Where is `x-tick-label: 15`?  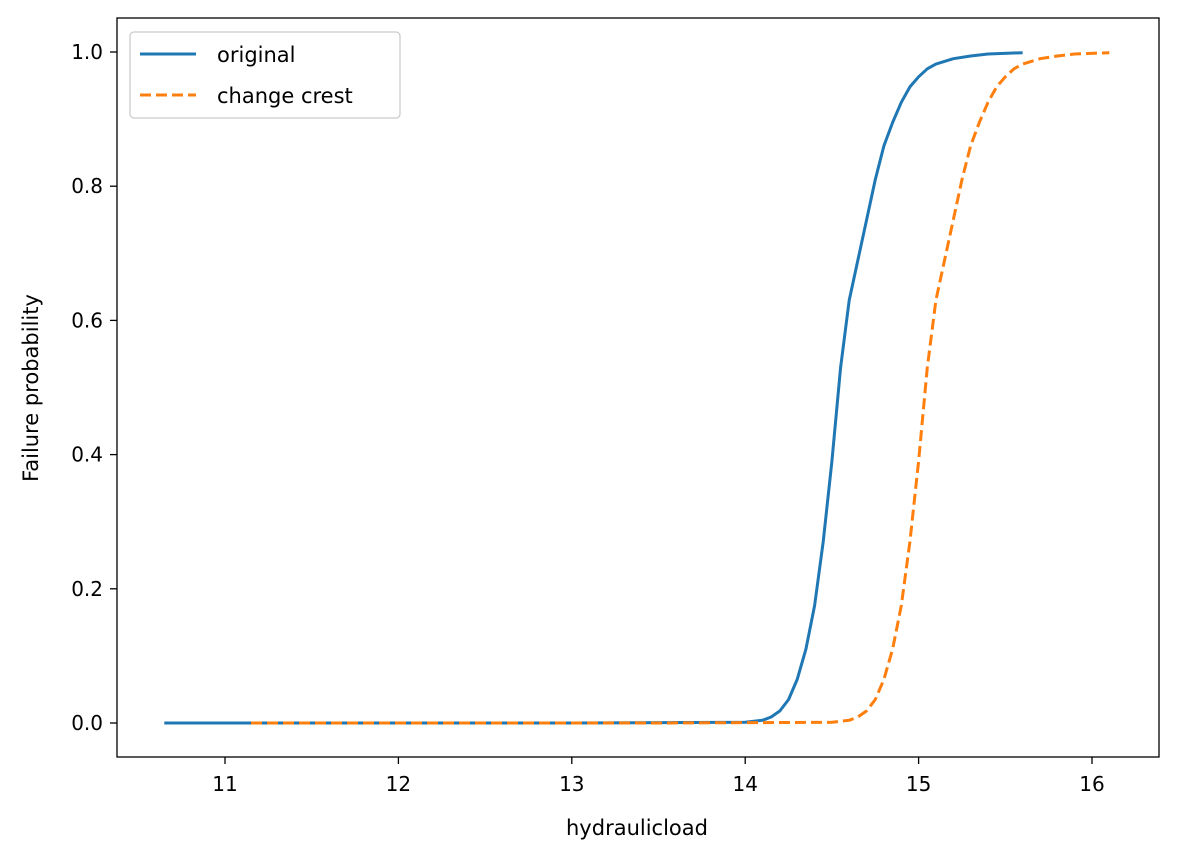 x-tick-label: 15 is located at coordinates (918, 784).